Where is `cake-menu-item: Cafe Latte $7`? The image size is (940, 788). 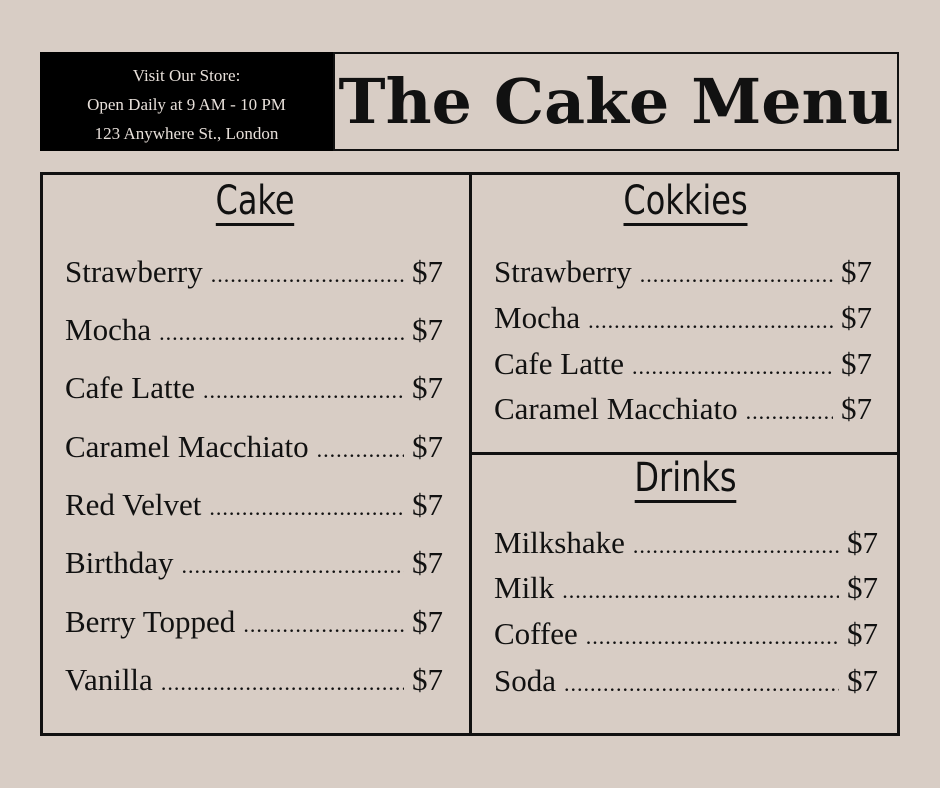 cake-menu-item: Cafe Latte $7 is located at coordinates (254, 388).